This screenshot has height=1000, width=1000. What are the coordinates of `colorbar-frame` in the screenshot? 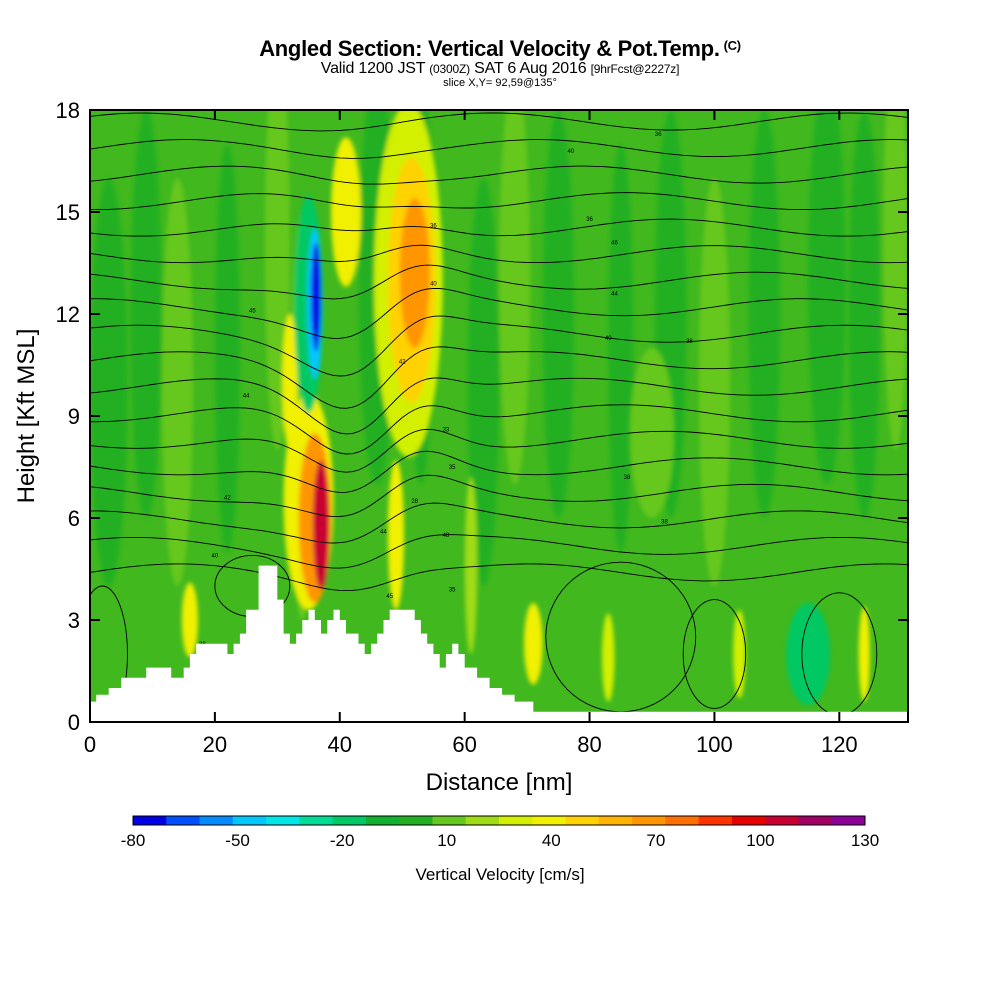 It's located at (499, 820).